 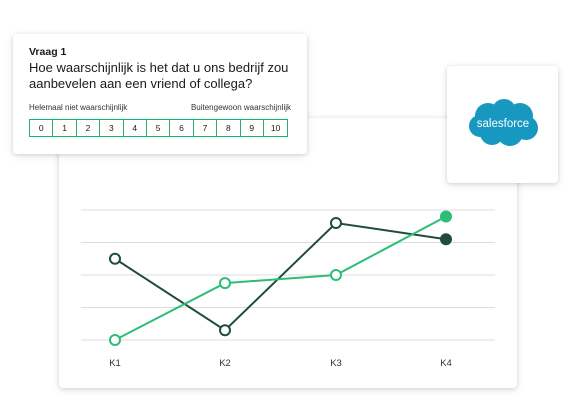 I want to click on scale-option-5: 5, so click(x=159, y=128).